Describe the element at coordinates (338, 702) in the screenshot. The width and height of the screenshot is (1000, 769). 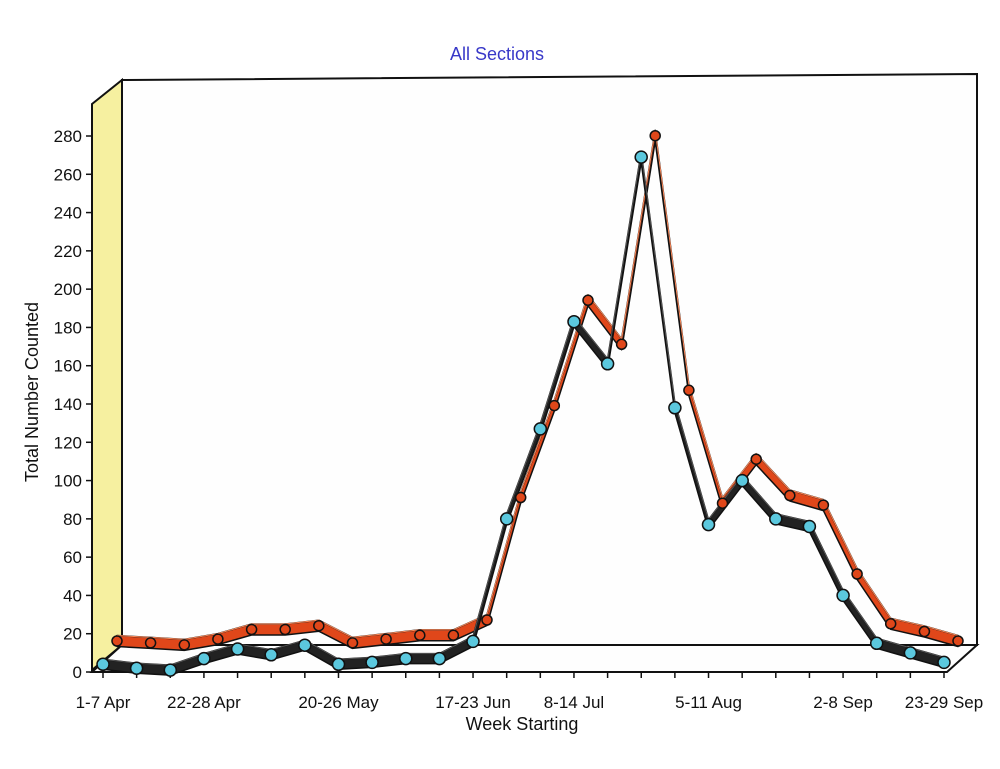
I see `x-tick-label: 20-26 May` at that location.